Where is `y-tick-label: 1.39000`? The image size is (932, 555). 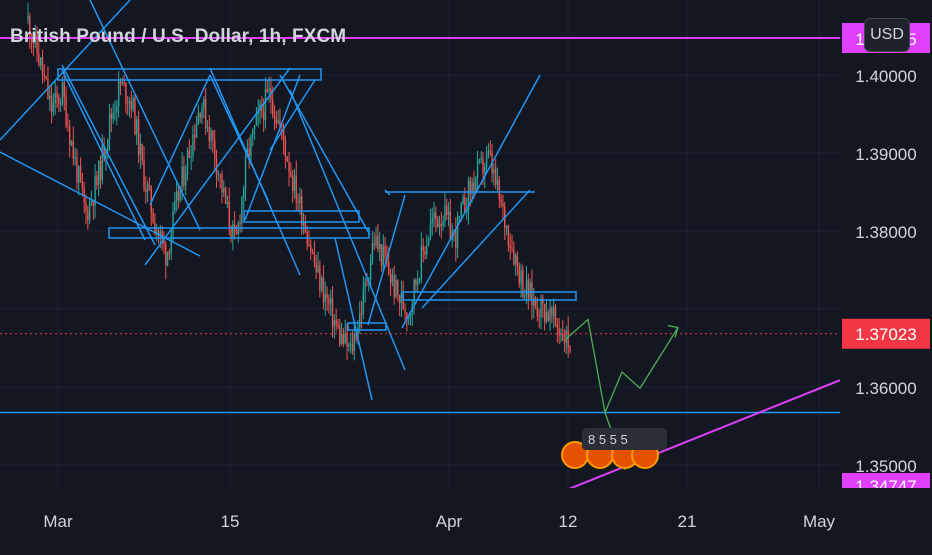 y-tick-label: 1.39000 is located at coordinates (885, 154).